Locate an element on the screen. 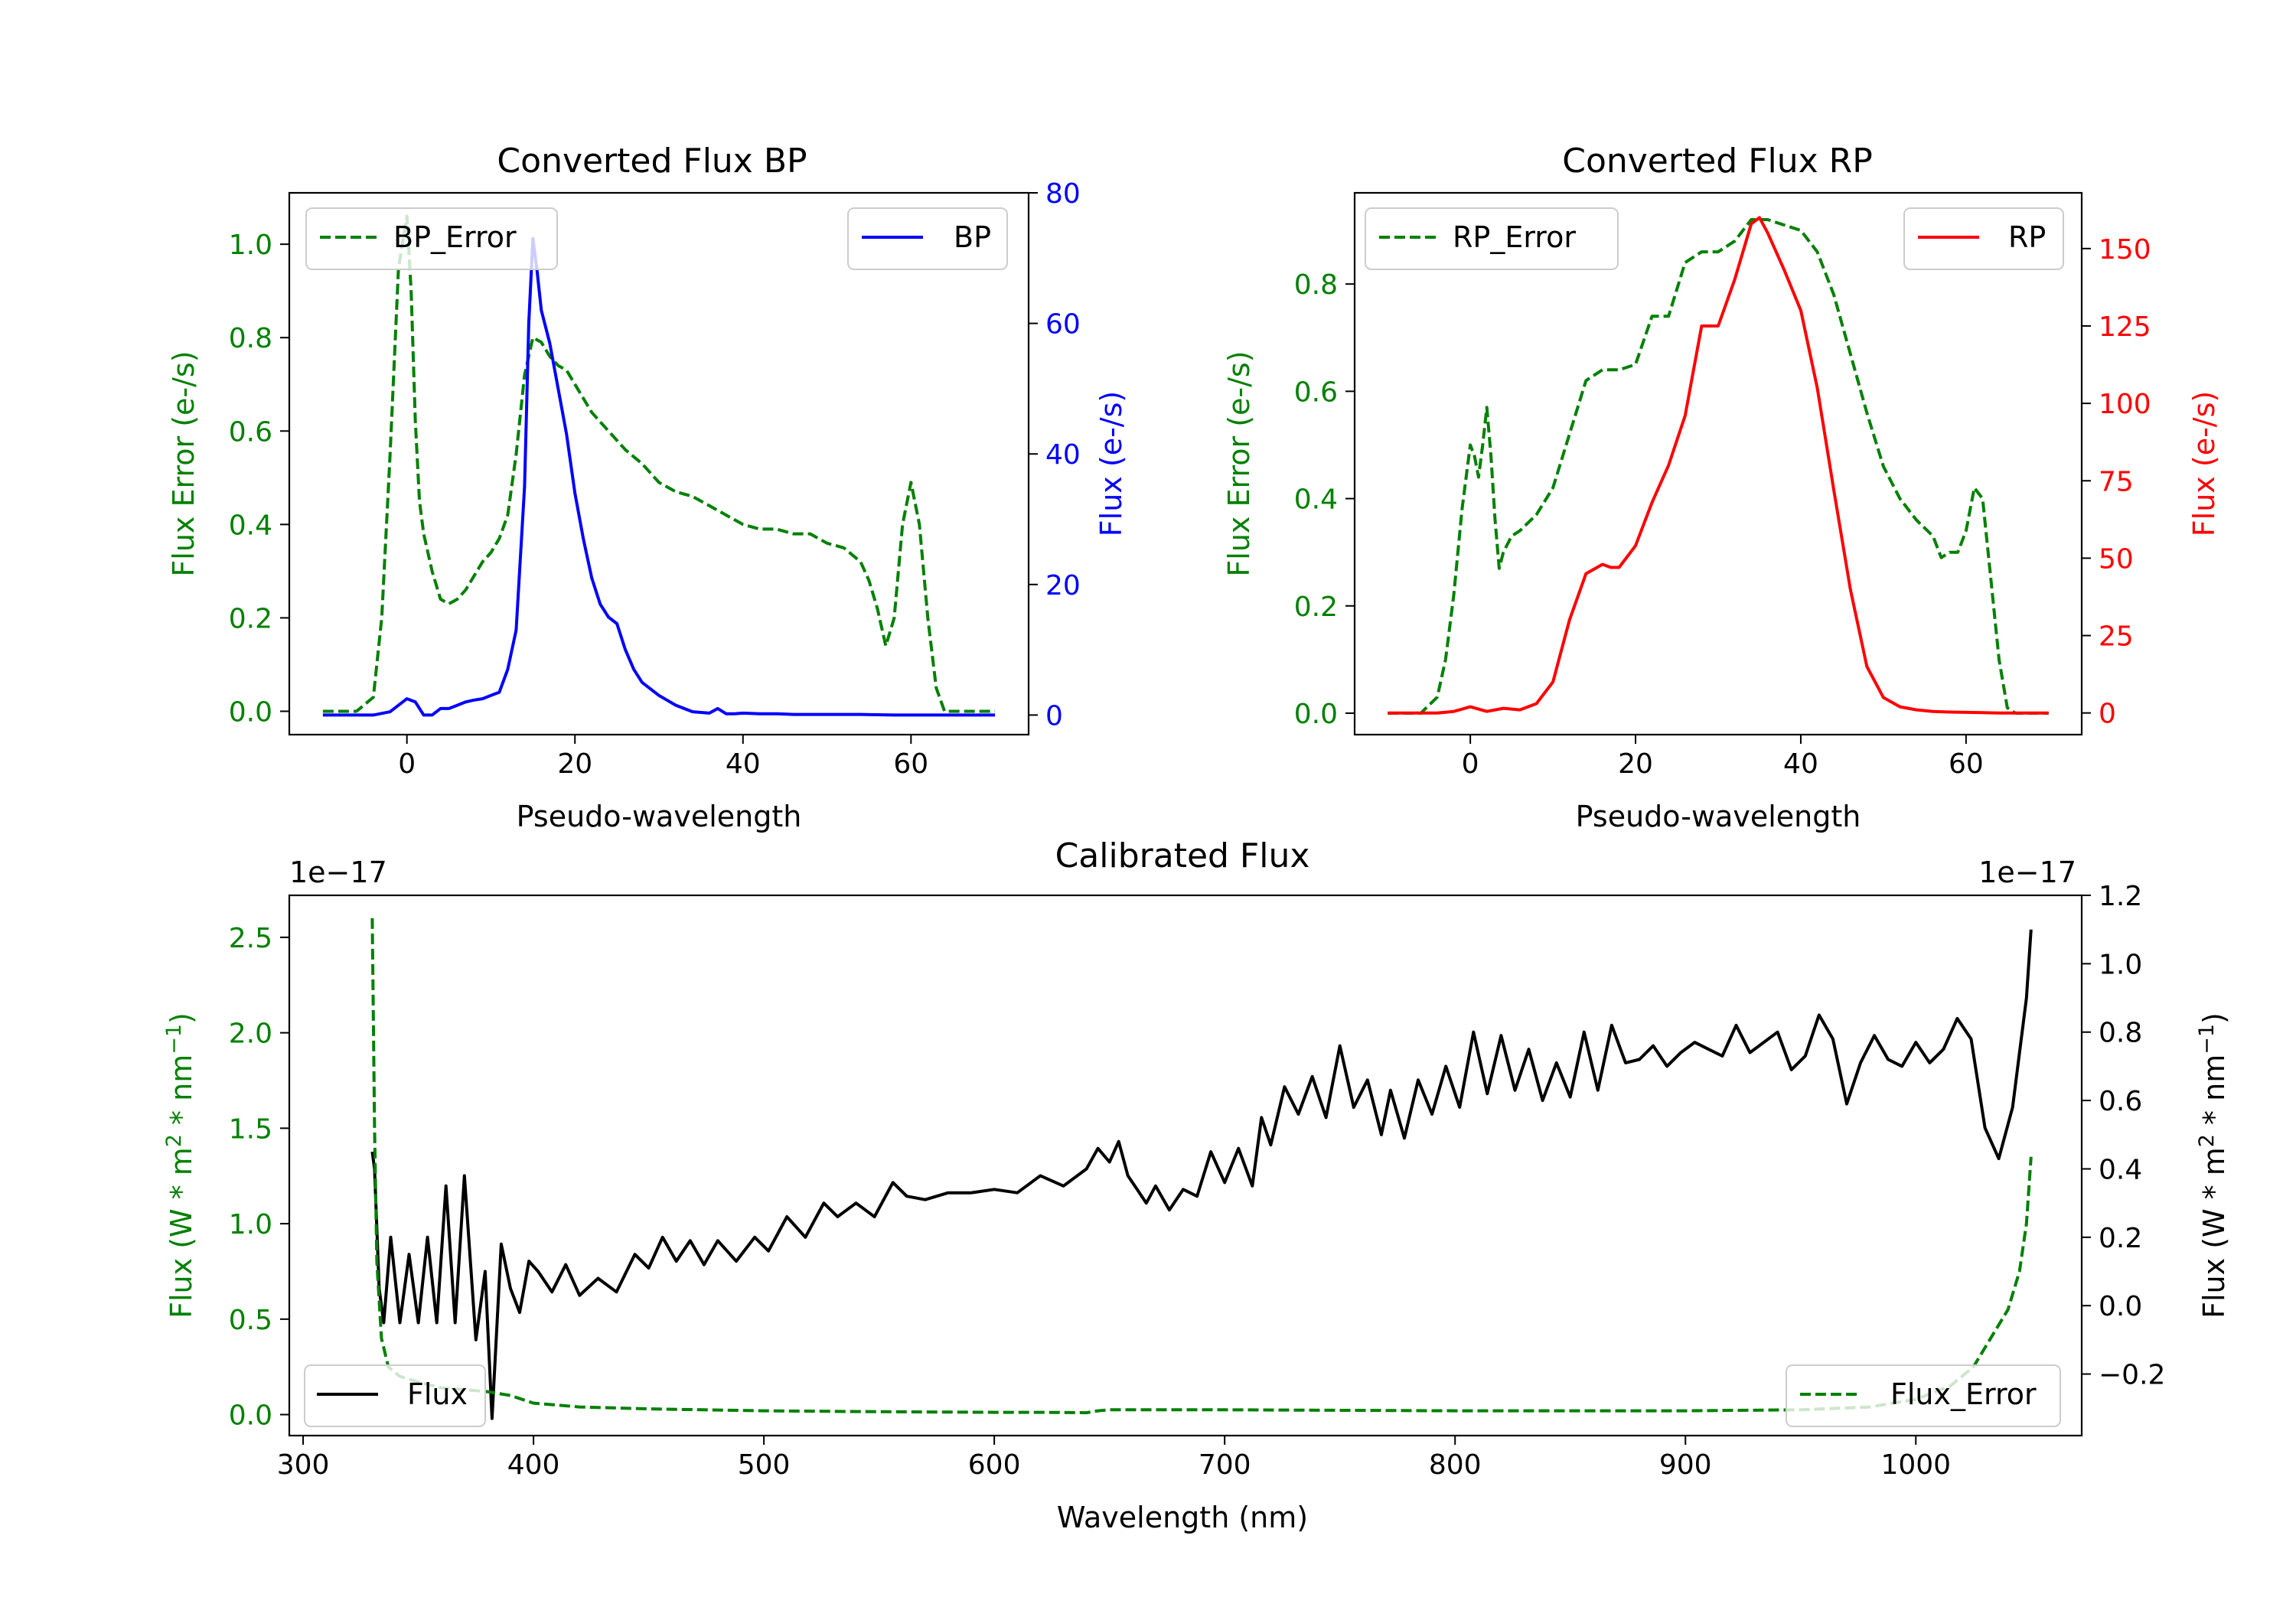 This screenshot has width=2296, height=1607. rp-left-y-ticks: 0.0 0.2 0.4 0.6 0.8 is located at coordinates (1324, 499).